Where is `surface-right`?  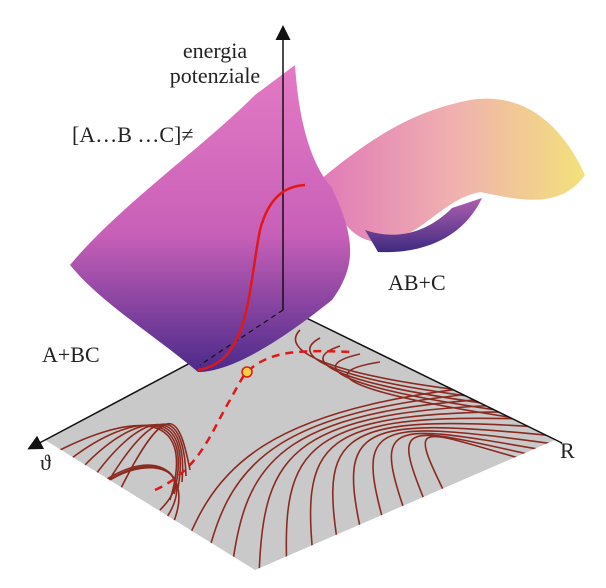
surface-right is located at coordinates (452, 170).